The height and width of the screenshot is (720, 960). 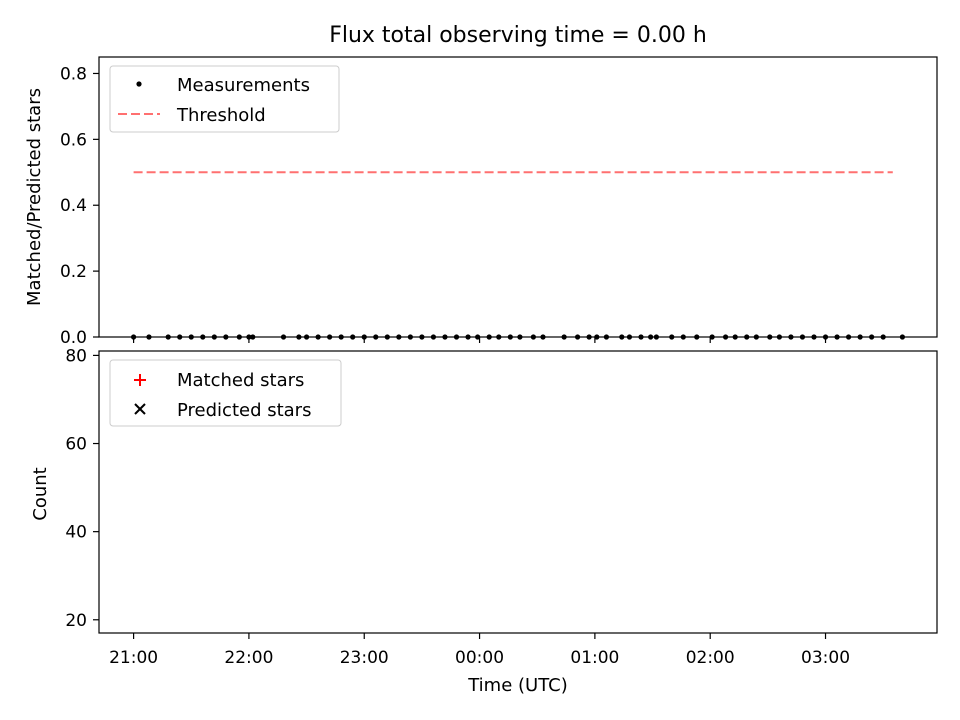 What do you see at coordinates (140, 380) in the screenshot?
I see `legend-marker-matched` at bounding box center [140, 380].